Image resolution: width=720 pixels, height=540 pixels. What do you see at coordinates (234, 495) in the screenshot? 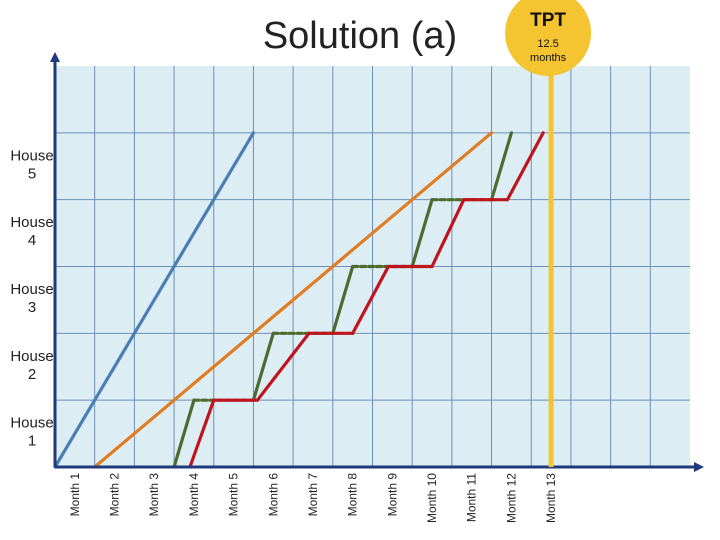
I see `x-tick-label: Month 5` at bounding box center [234, 495].